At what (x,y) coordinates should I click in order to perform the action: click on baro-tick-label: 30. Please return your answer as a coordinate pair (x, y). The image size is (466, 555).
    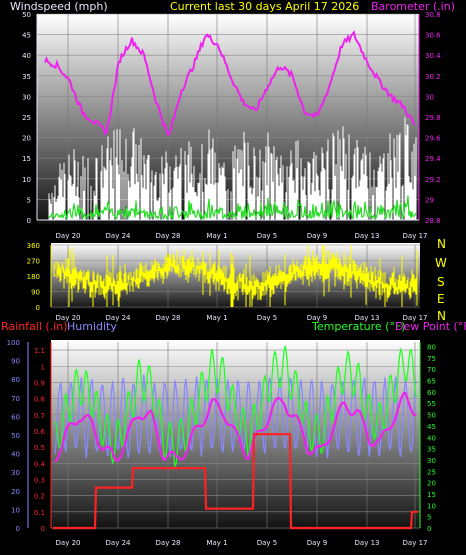
    Looking at the image, I should click on (429, 97).